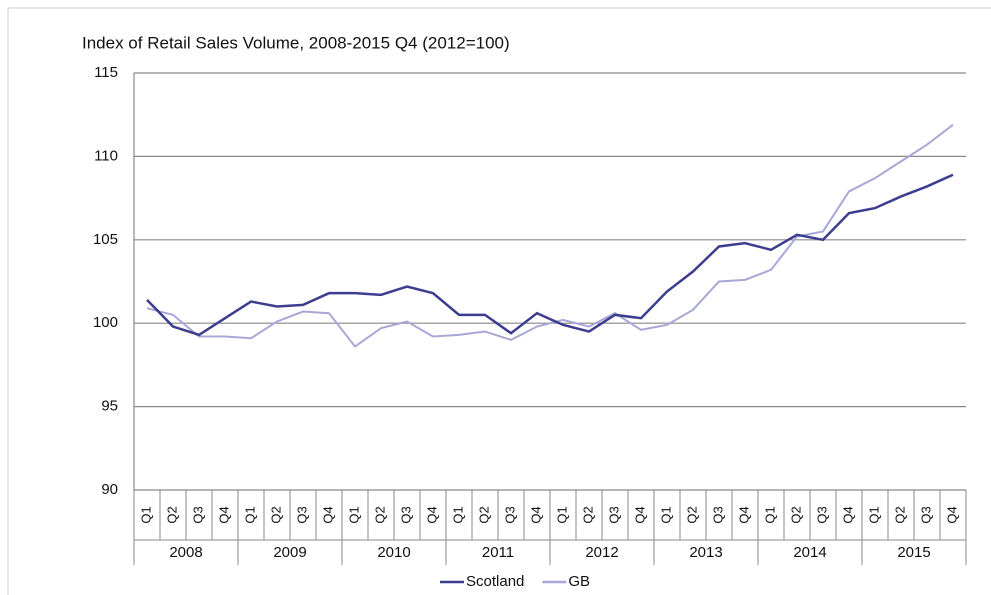 This screenshot has height=595, width=991. Describe the element at coordinates (498, 552) in the screenshot. I see `year-label: 2011` at that location.